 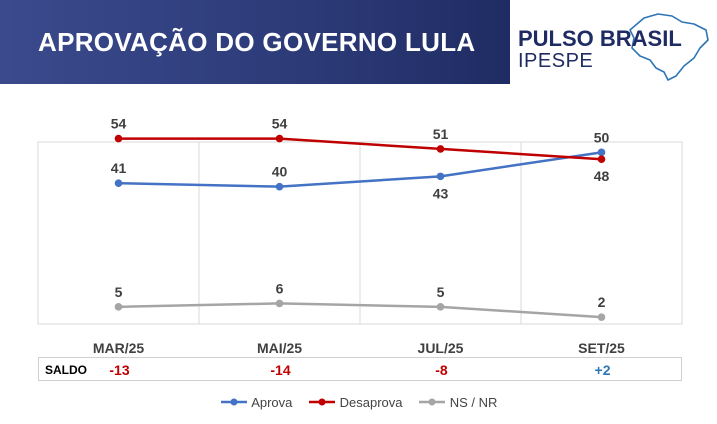 What do you see at coordinates (360, 310) in the screenshot?
I see `series-line-nsnr` at bounding box center [360, 310].